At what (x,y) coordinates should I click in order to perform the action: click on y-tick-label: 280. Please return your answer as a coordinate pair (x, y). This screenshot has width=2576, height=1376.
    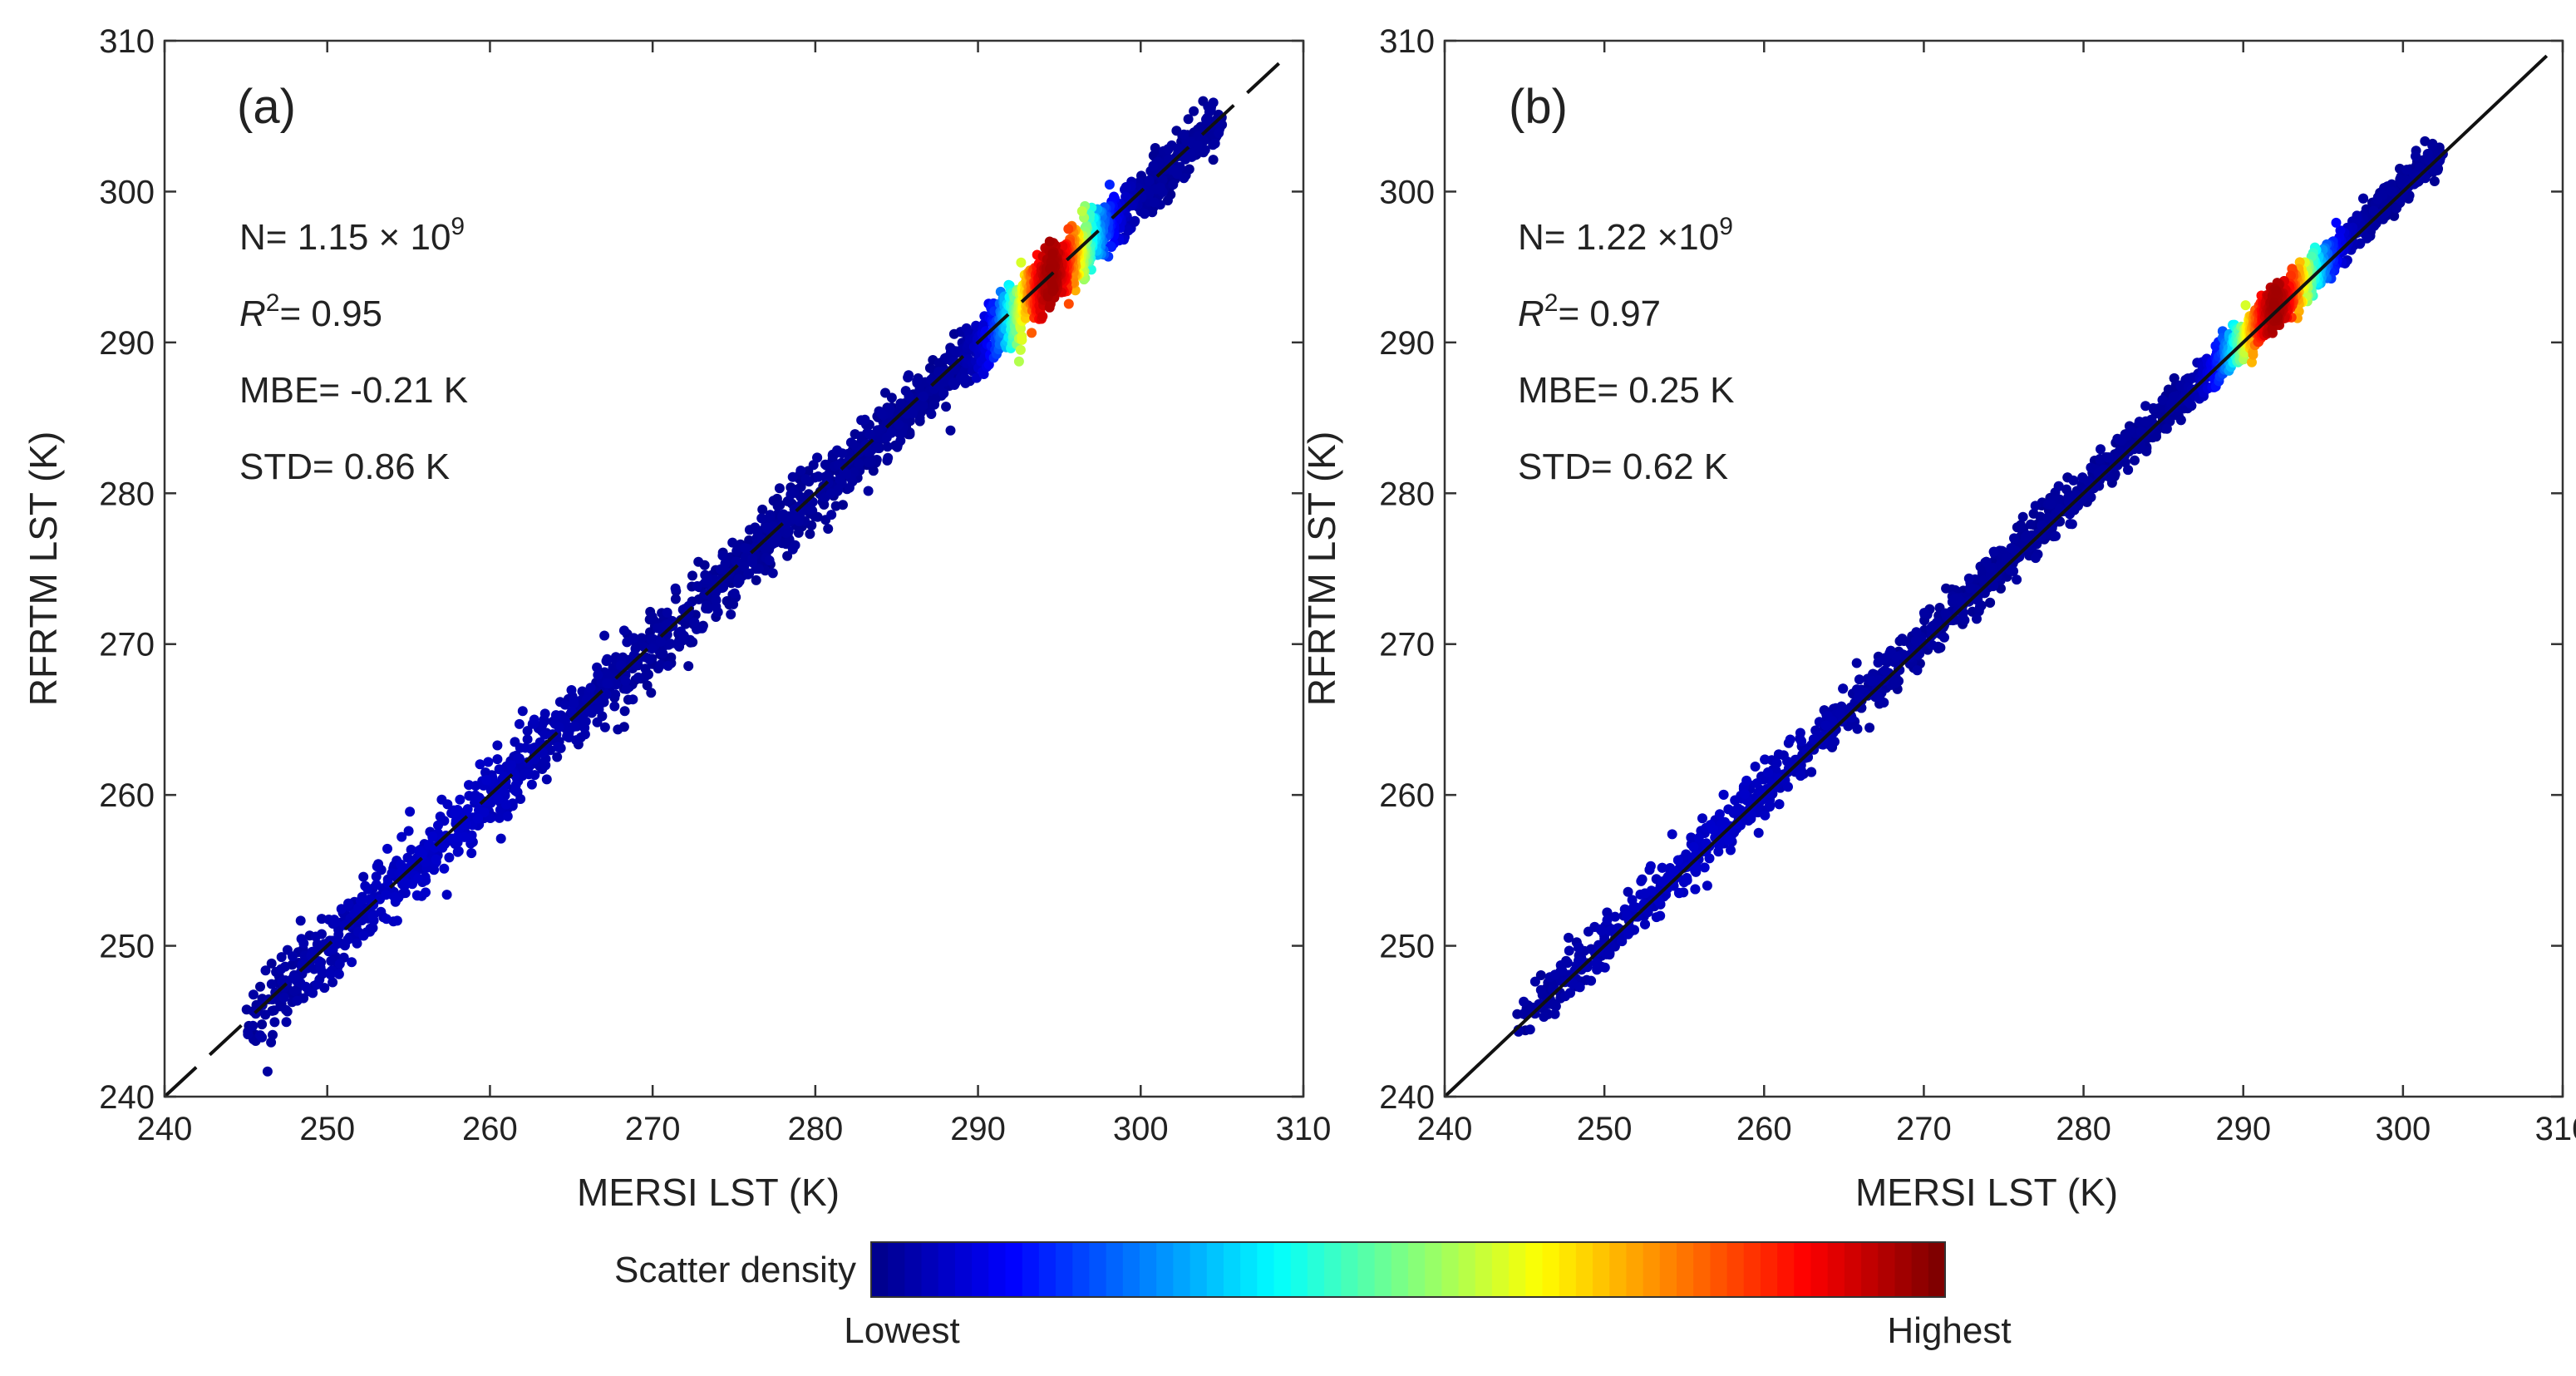
    Looking at the image, I should click on (127, 494).